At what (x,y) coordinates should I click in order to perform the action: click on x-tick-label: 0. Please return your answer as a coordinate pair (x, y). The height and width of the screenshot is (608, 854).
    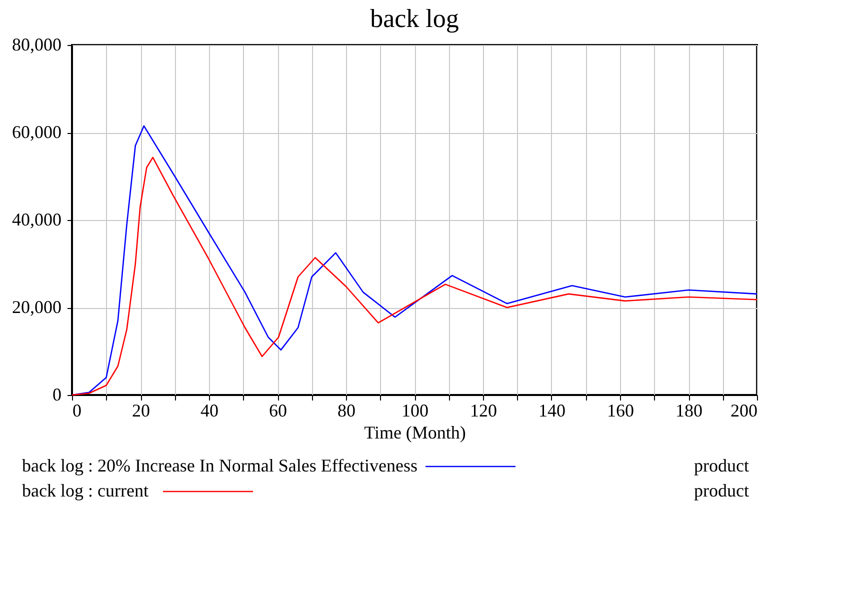
    Looking at the image, I should click on (77, 410).